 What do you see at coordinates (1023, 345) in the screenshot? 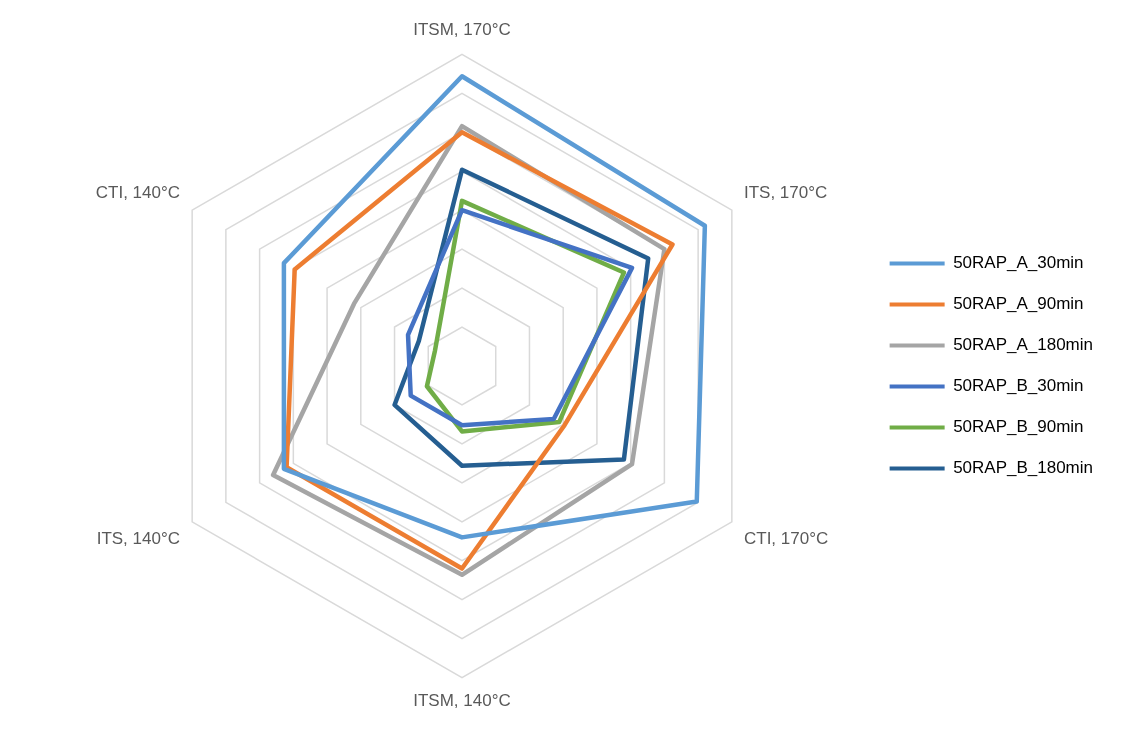
I see `legend-label: 50RAP_A_180min` at bounding box center [1023, 345].